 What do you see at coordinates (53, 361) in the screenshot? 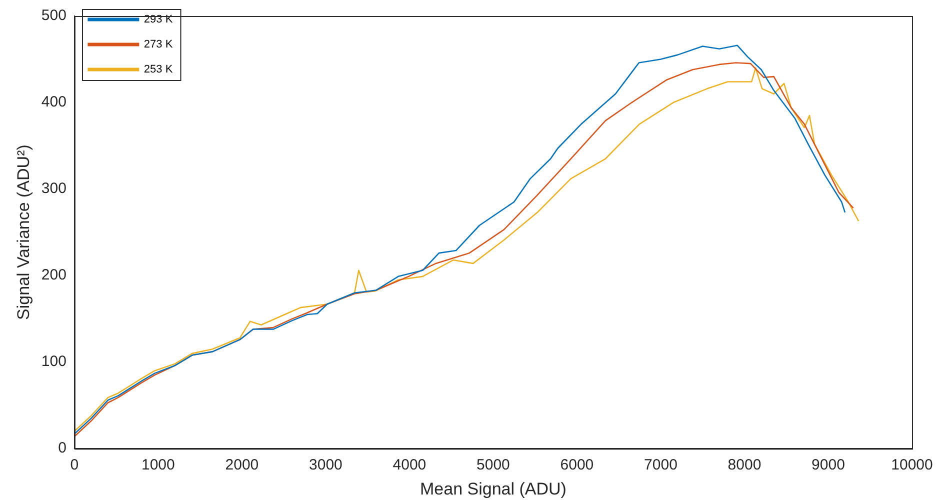
I see `y-tick-label: 100` at bounding box center [53, 361].